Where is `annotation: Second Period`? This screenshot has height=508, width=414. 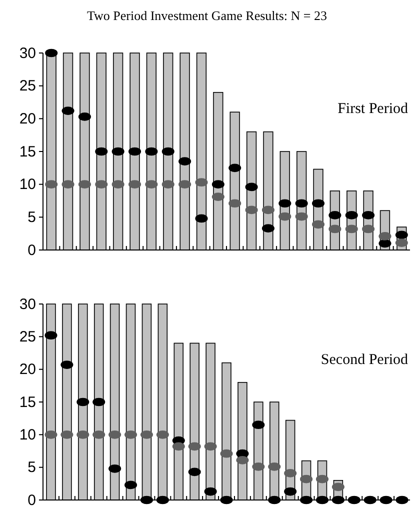
annotation: Second Period is located at coordinates (364, 360).